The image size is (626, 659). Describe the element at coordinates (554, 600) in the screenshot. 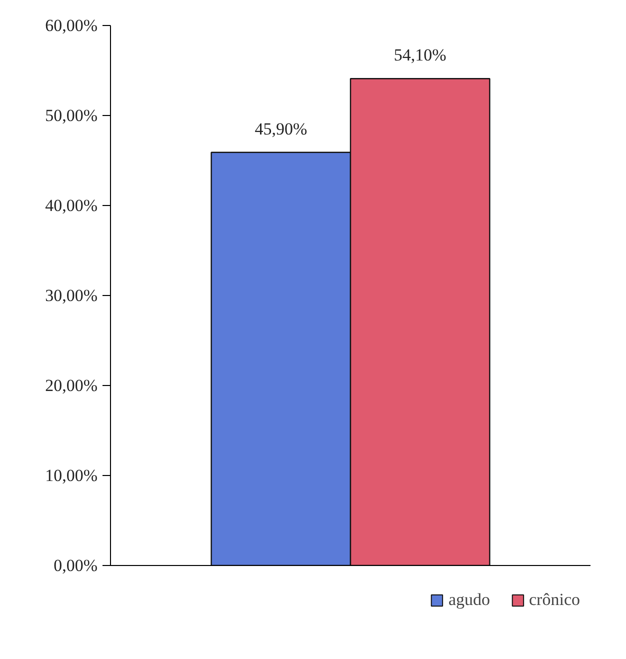

I see `legend-label: crônico` at that location.